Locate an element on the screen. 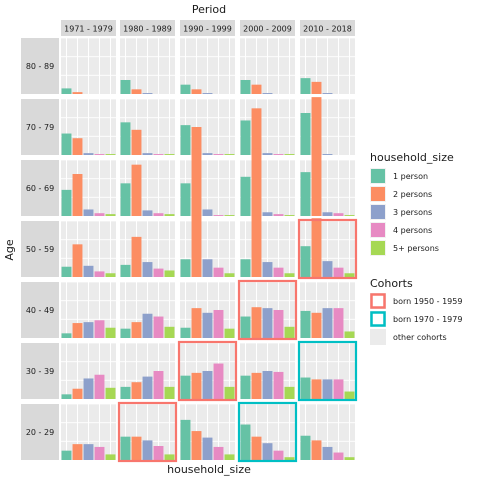 This screenshot has height=480, width=480. panel-60-69-1980-1989 is located at coordinates (147, 187).